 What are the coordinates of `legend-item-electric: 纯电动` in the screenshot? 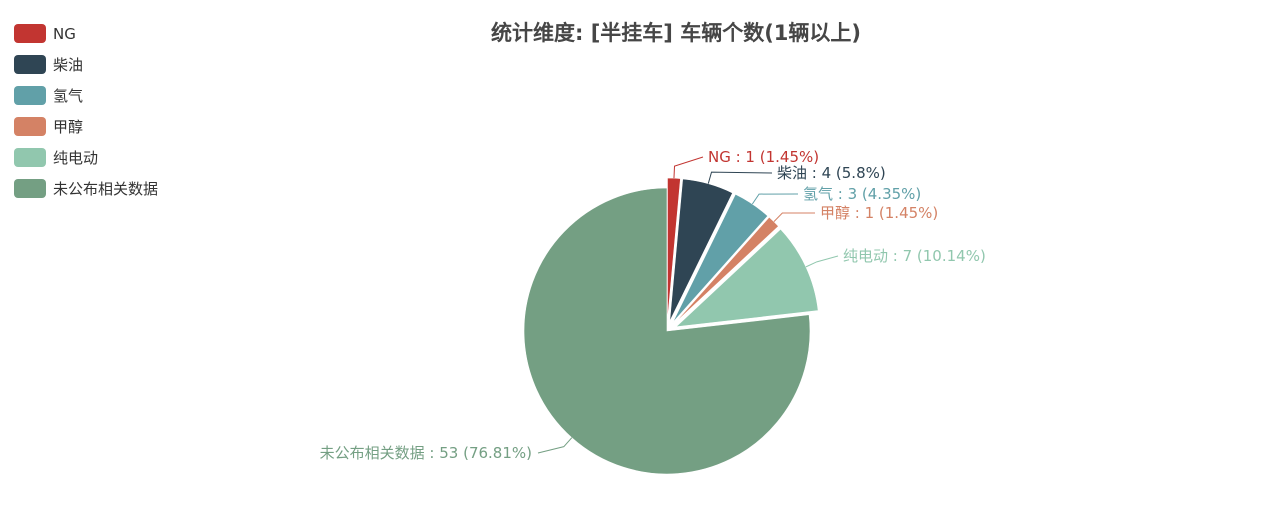 It's located at (86, 157).